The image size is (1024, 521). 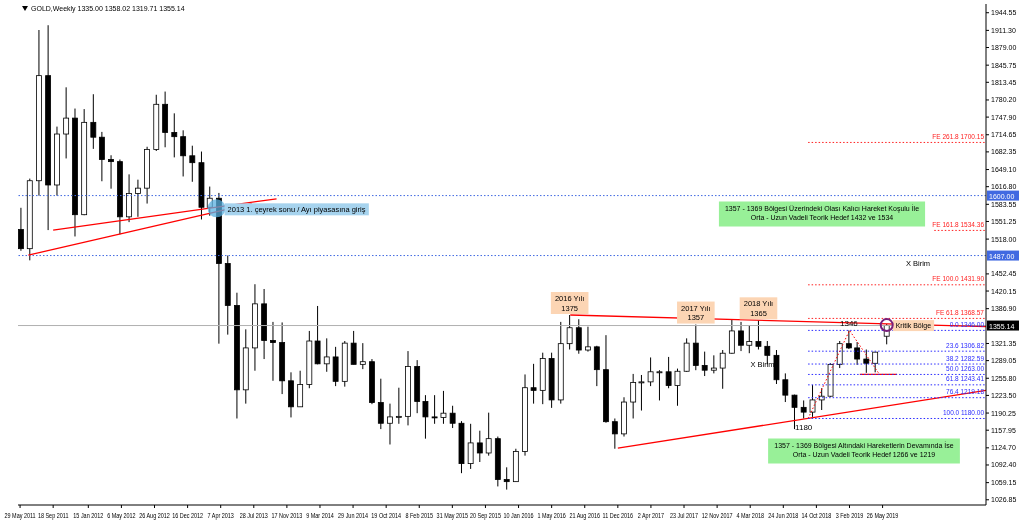 I want to click on annotation: 1346, so click(x=849, y=324).